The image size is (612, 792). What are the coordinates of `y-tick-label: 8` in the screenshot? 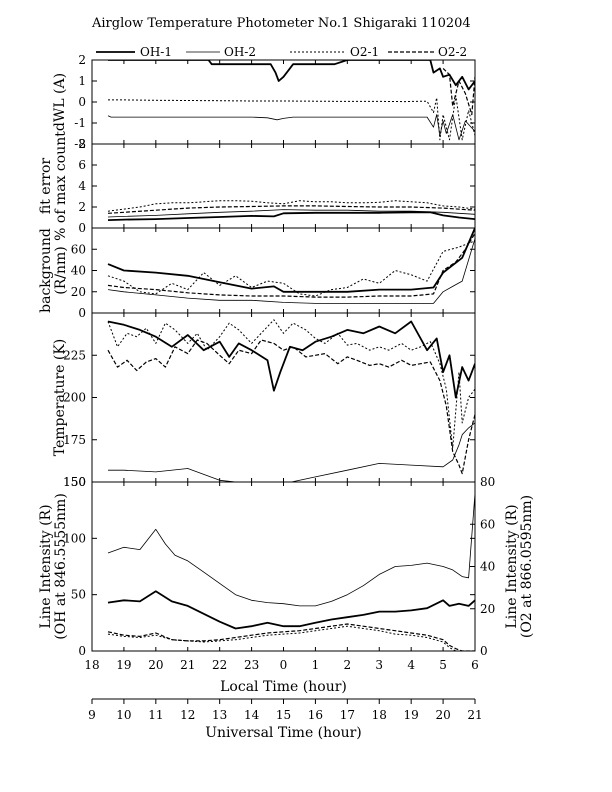 It's located at (82, 144).